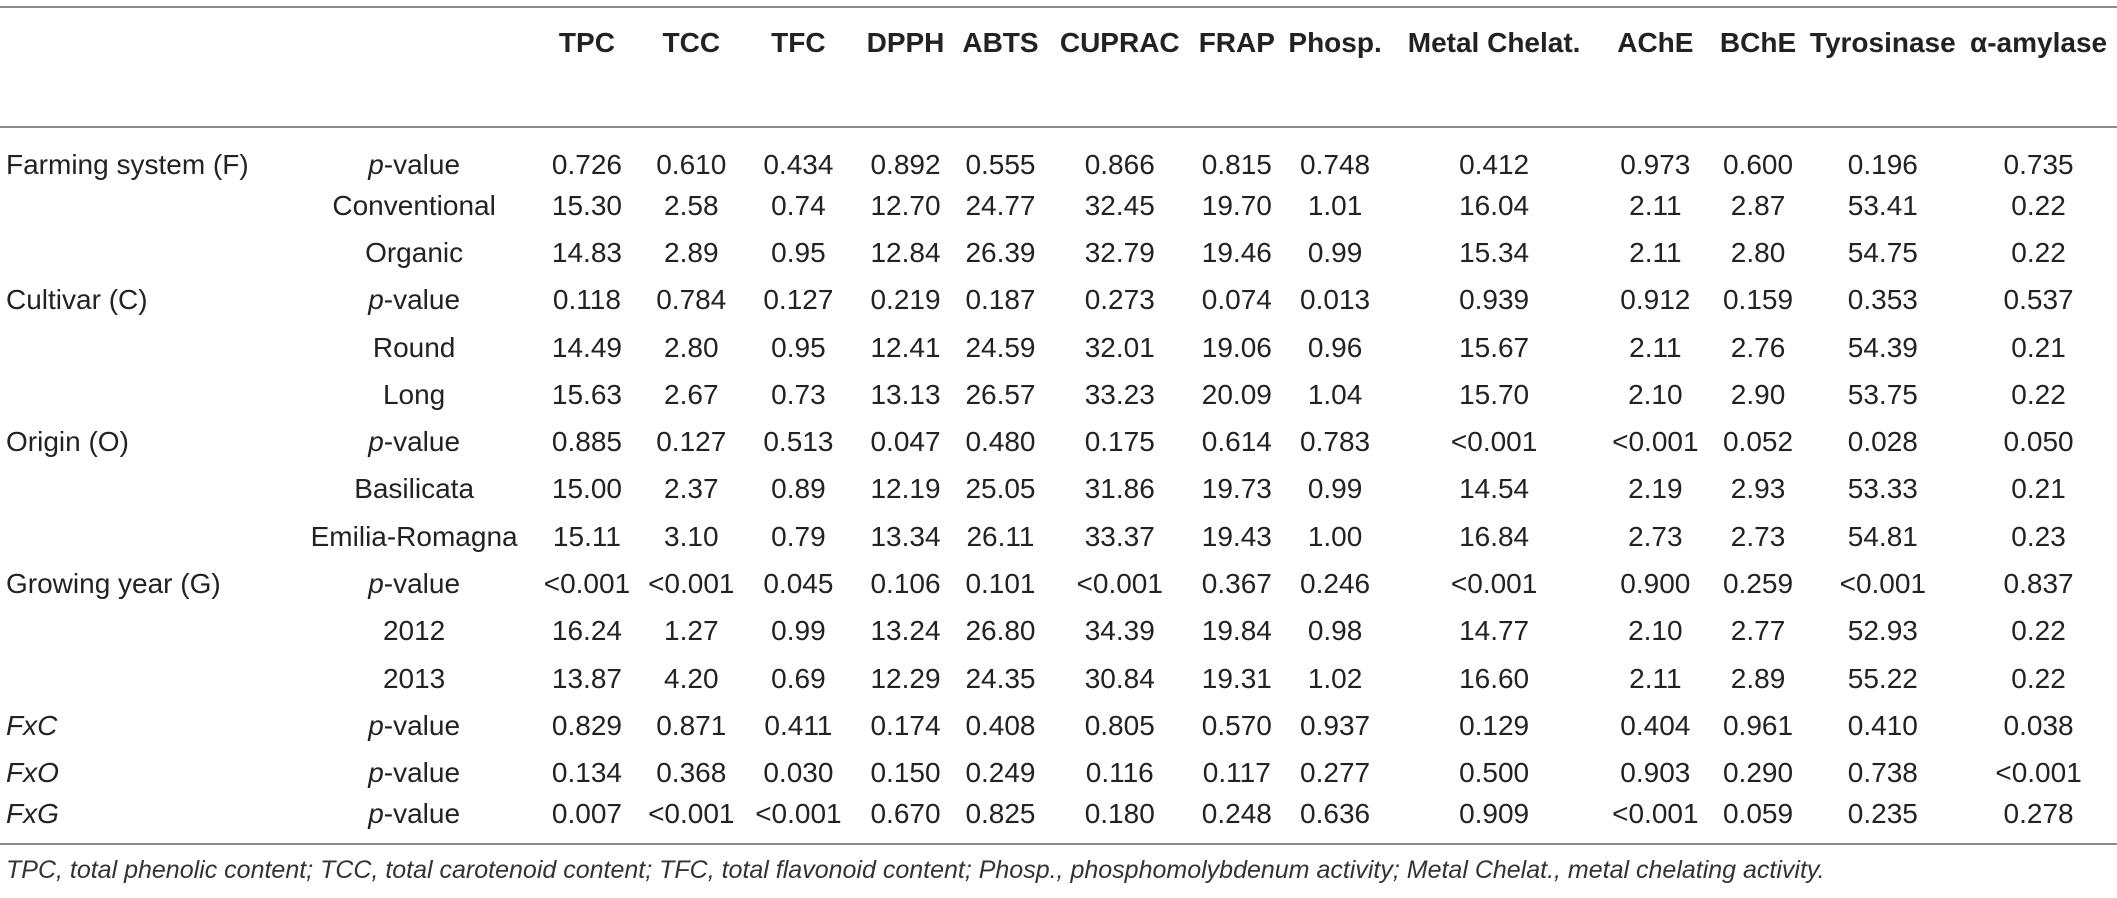  I want to click on table-cell: 34.39, so click(1119, 631).